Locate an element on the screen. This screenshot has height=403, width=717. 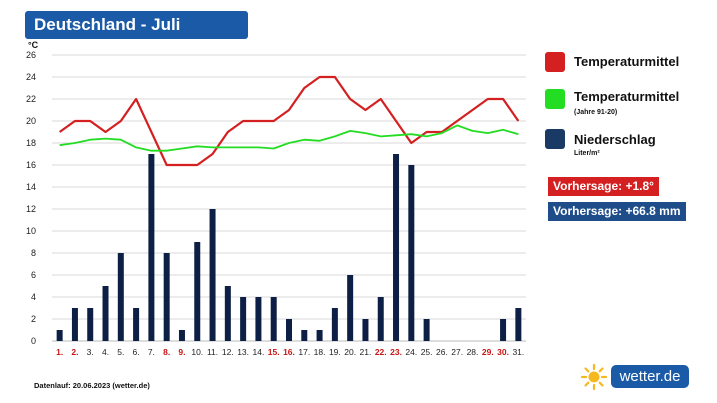
y-tick-18: 18 is located at coordinates (31, 143).